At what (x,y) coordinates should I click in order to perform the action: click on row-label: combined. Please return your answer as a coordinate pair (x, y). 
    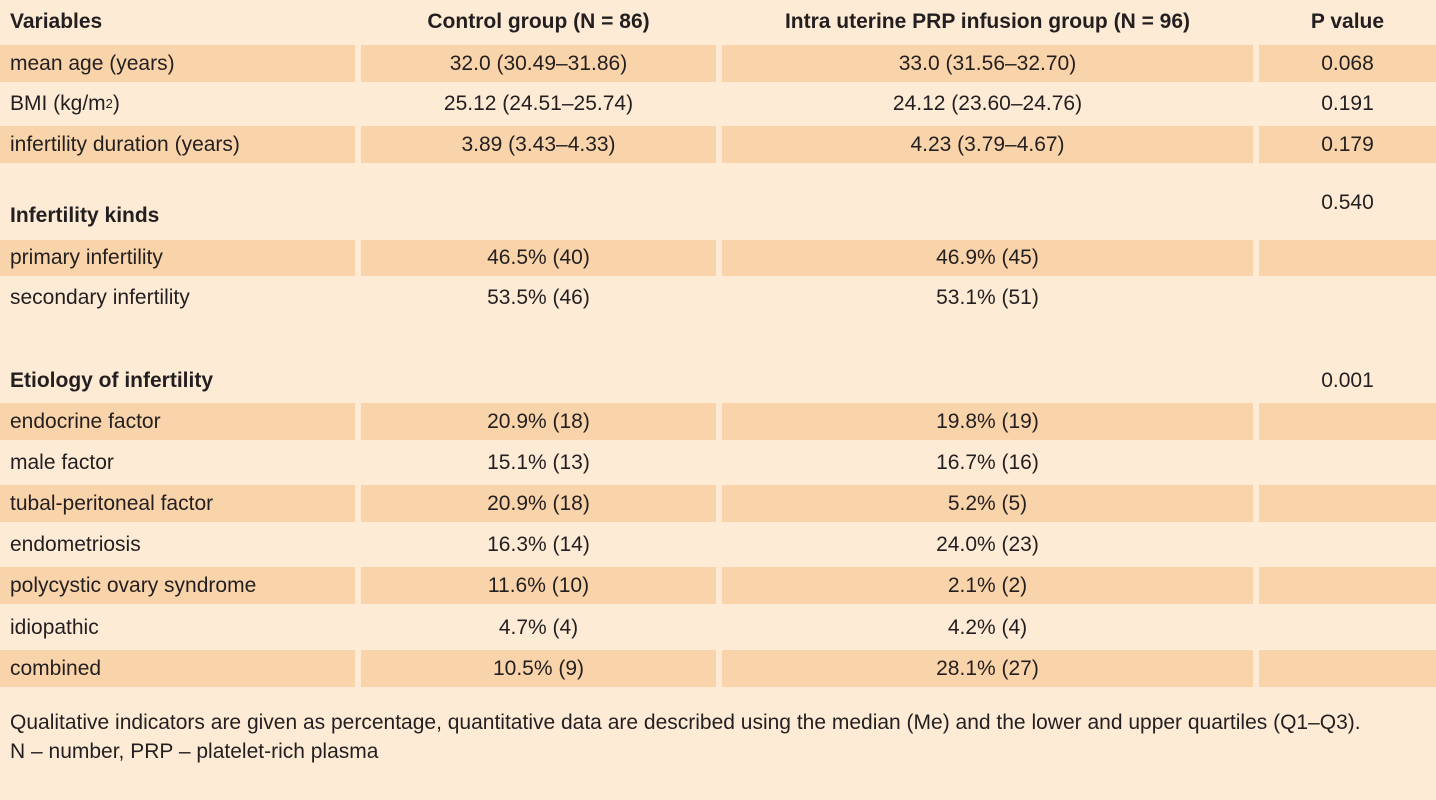
    Looking at the image, I should click on (177, 668).